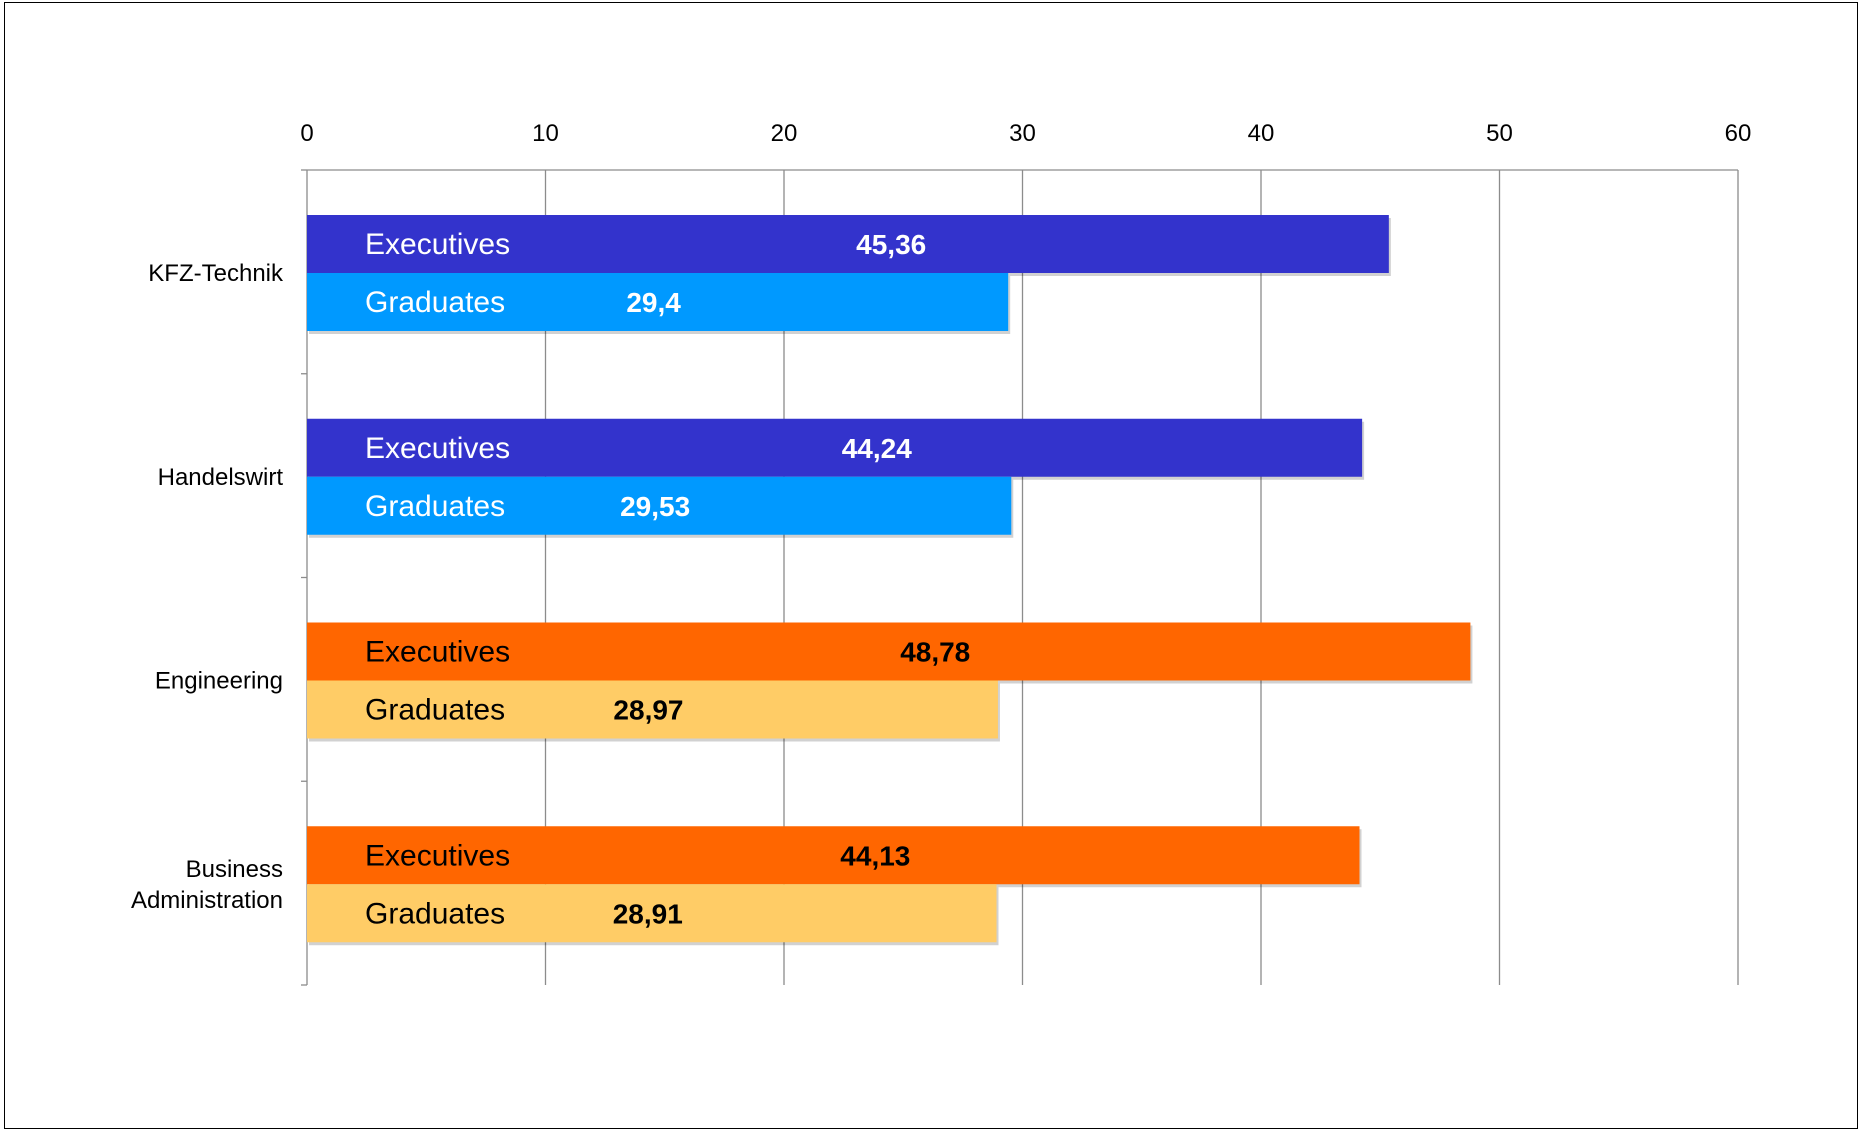 The width and height of the screenshot is (1860, 1135). What do you see at coordinates (1022, 133) in the screenshot?
I see `x-tick-label: 30` at bounding box center [1022, 133].